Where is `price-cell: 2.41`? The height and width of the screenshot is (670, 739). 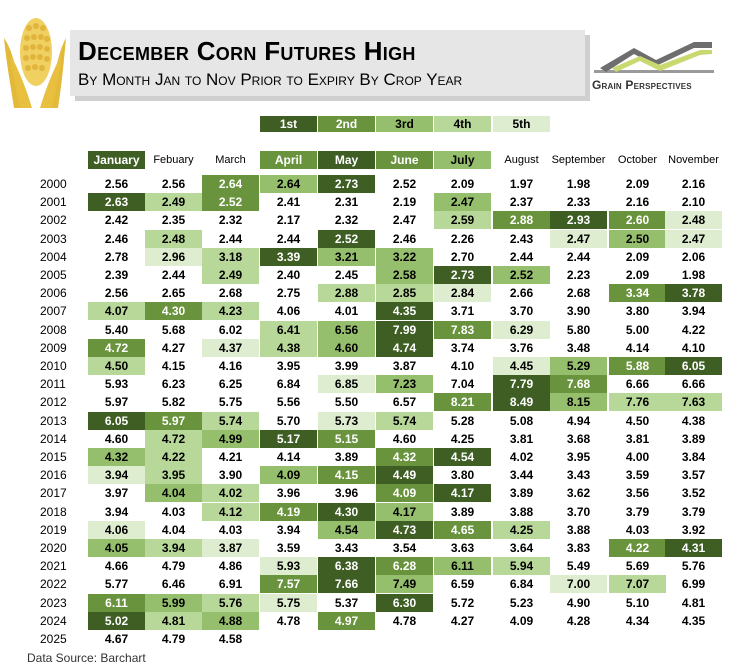 price-cell: 2.41 is located at coordinates (288, 202).